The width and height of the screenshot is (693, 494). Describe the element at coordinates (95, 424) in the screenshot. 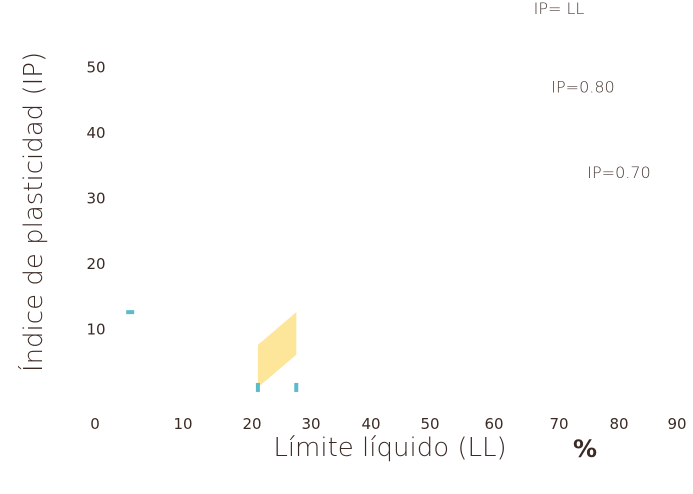

I see `x-tick-label: 0` at that location.